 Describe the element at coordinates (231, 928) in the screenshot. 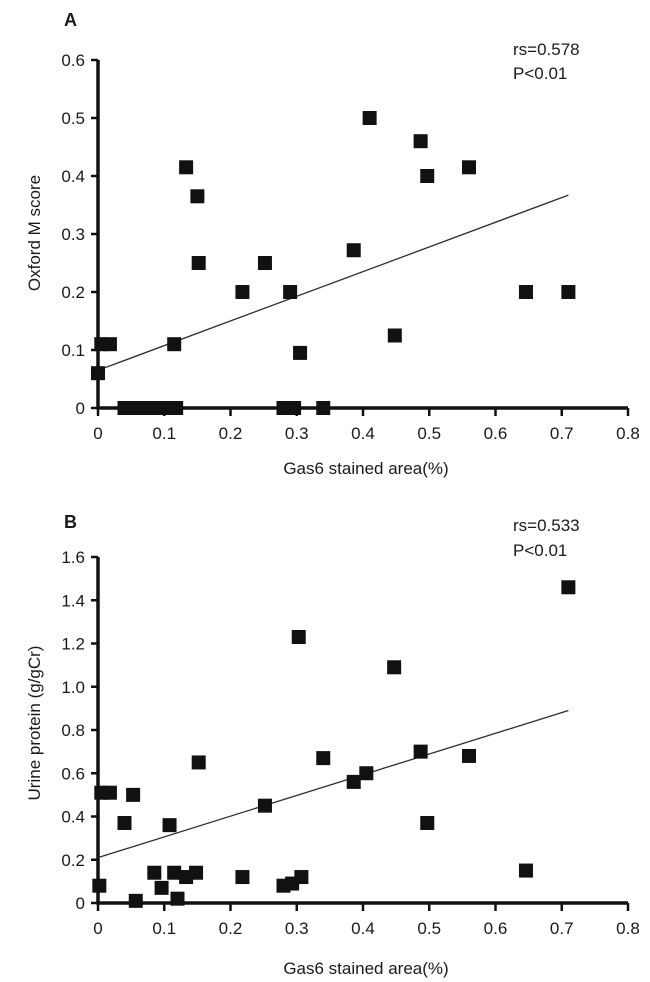

I see `x-tick-label-b: 0.2` at that location.